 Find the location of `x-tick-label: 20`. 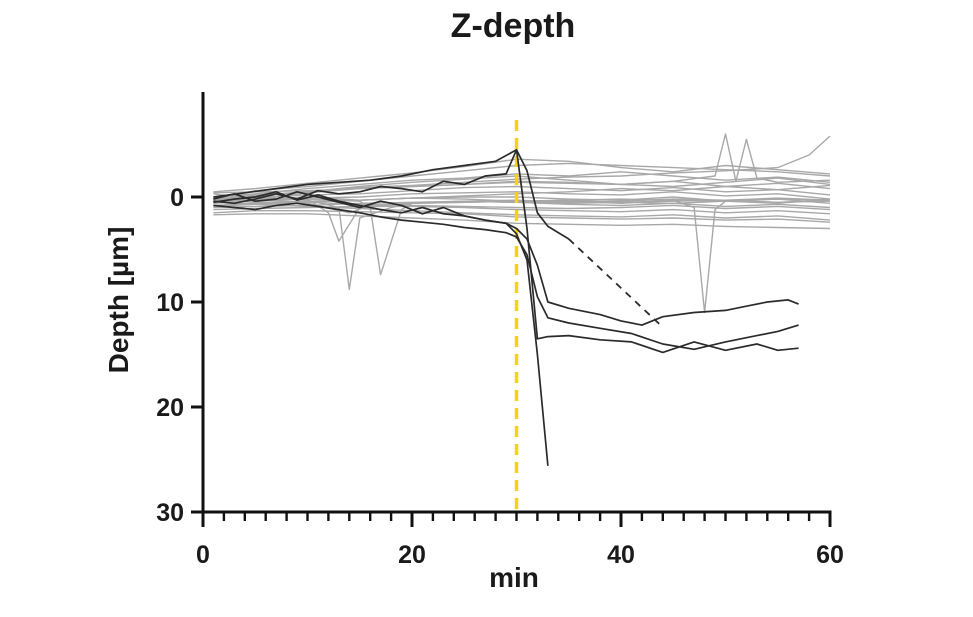

x-tick-label: 20 is located at coordinates (412, 555).